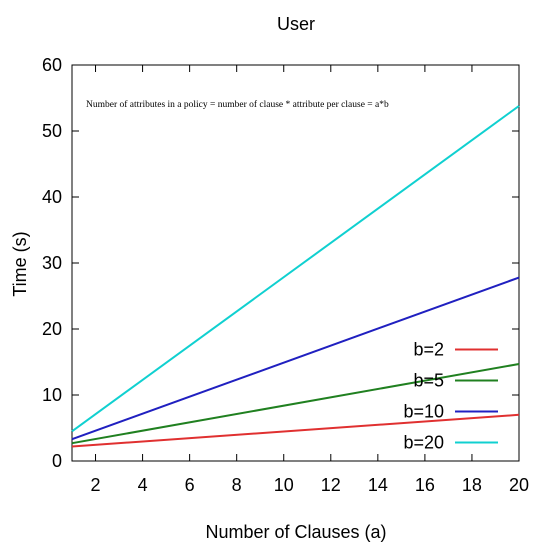 The image size is (533, 548). What do you see at coordinates (57, 461) in the screenshot?
I see `y-tick-label: 0` at bounding box center [57, 461].